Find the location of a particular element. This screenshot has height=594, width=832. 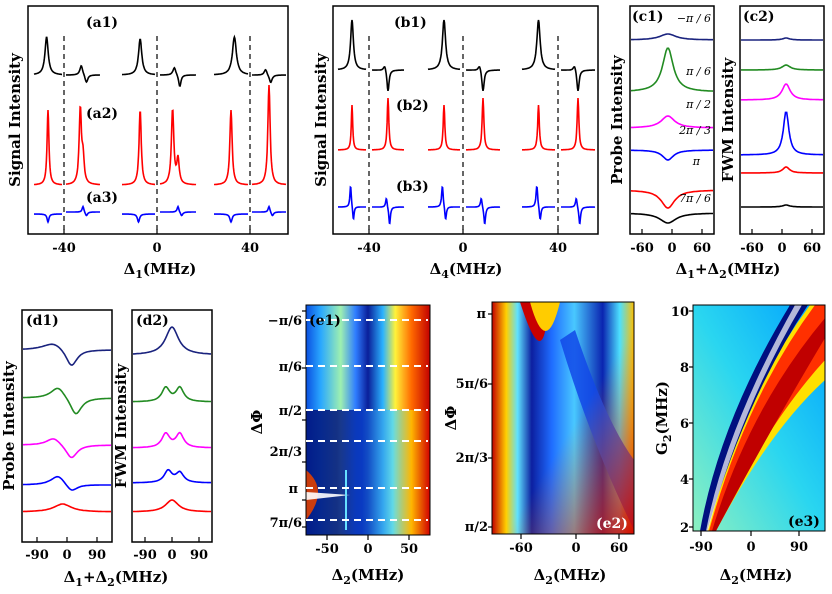

ylabel-a: Signal Intensity is located at coordinates (15, 119).